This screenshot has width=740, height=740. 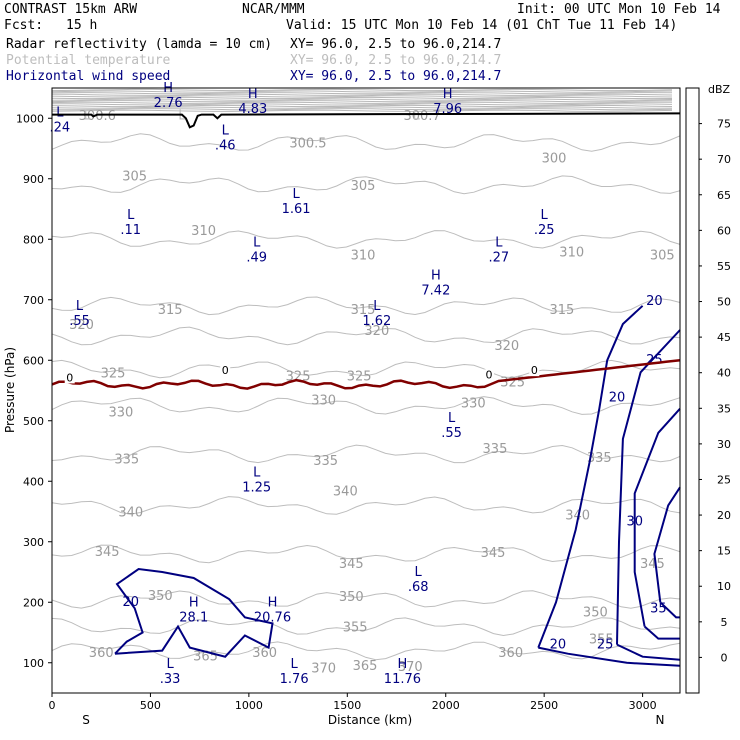 I want to click on x-end-north: N, so click(x=660, y=720).